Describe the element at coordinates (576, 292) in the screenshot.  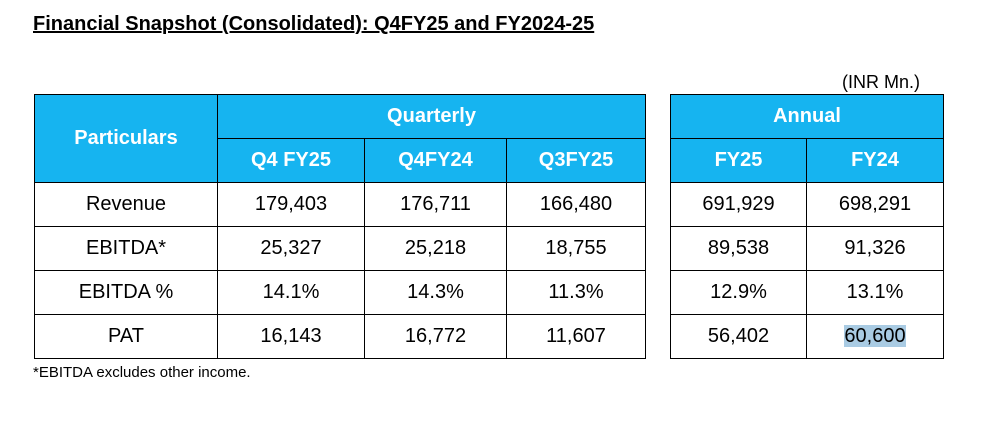
I see `table-cell: 11.3%` at that location.